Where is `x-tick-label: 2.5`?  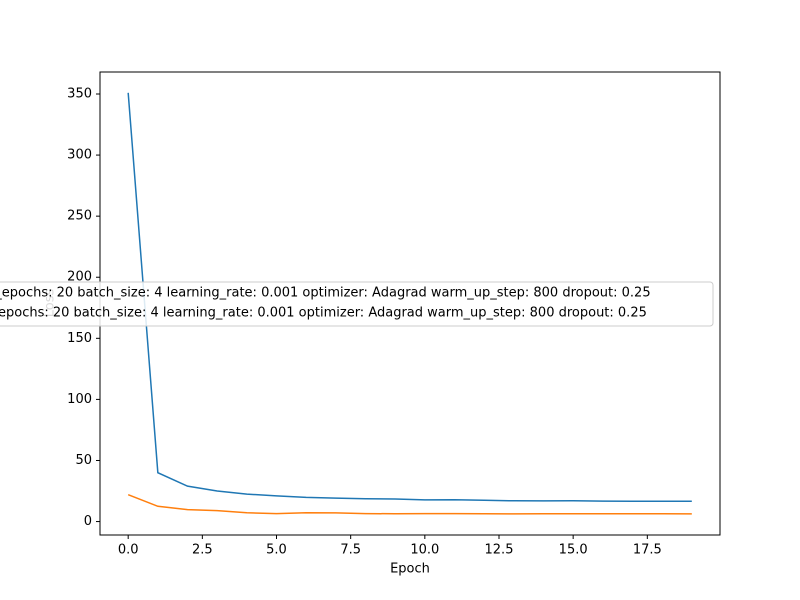 x-tick-label: 2.5 is located at coordinates (202, 550).